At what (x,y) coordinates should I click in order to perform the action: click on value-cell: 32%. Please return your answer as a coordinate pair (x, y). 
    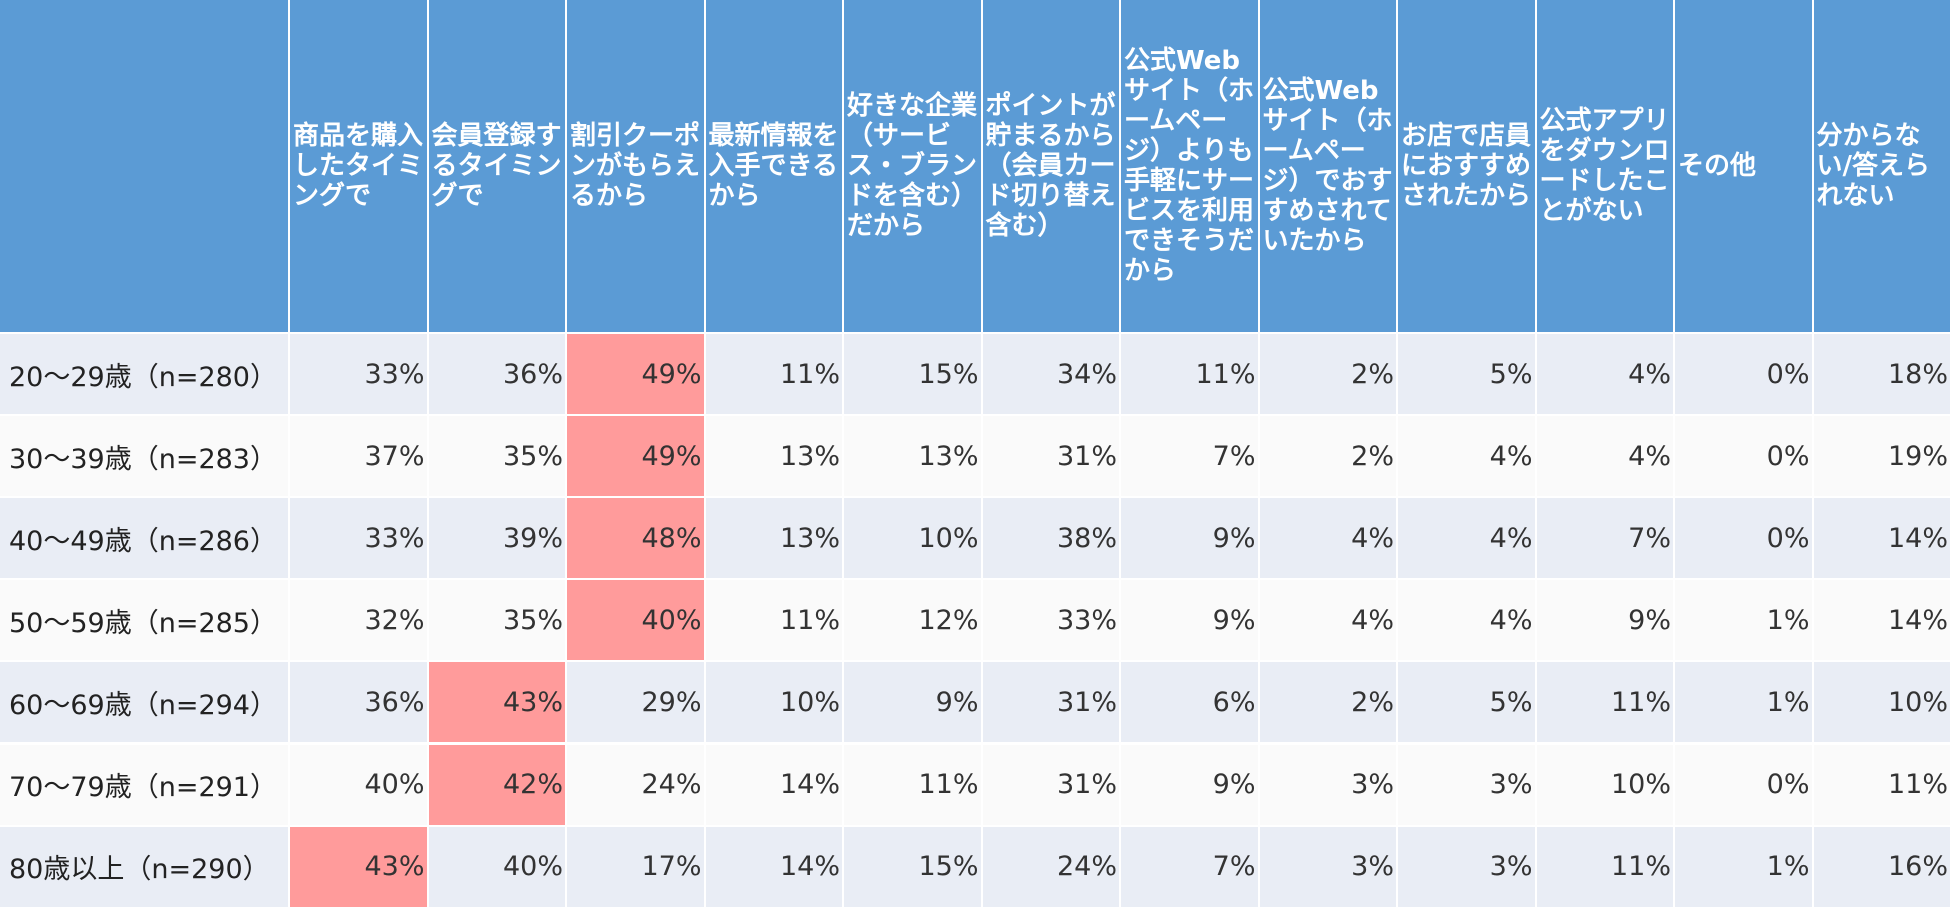
    Looking at the image, I should click on (358, 620).